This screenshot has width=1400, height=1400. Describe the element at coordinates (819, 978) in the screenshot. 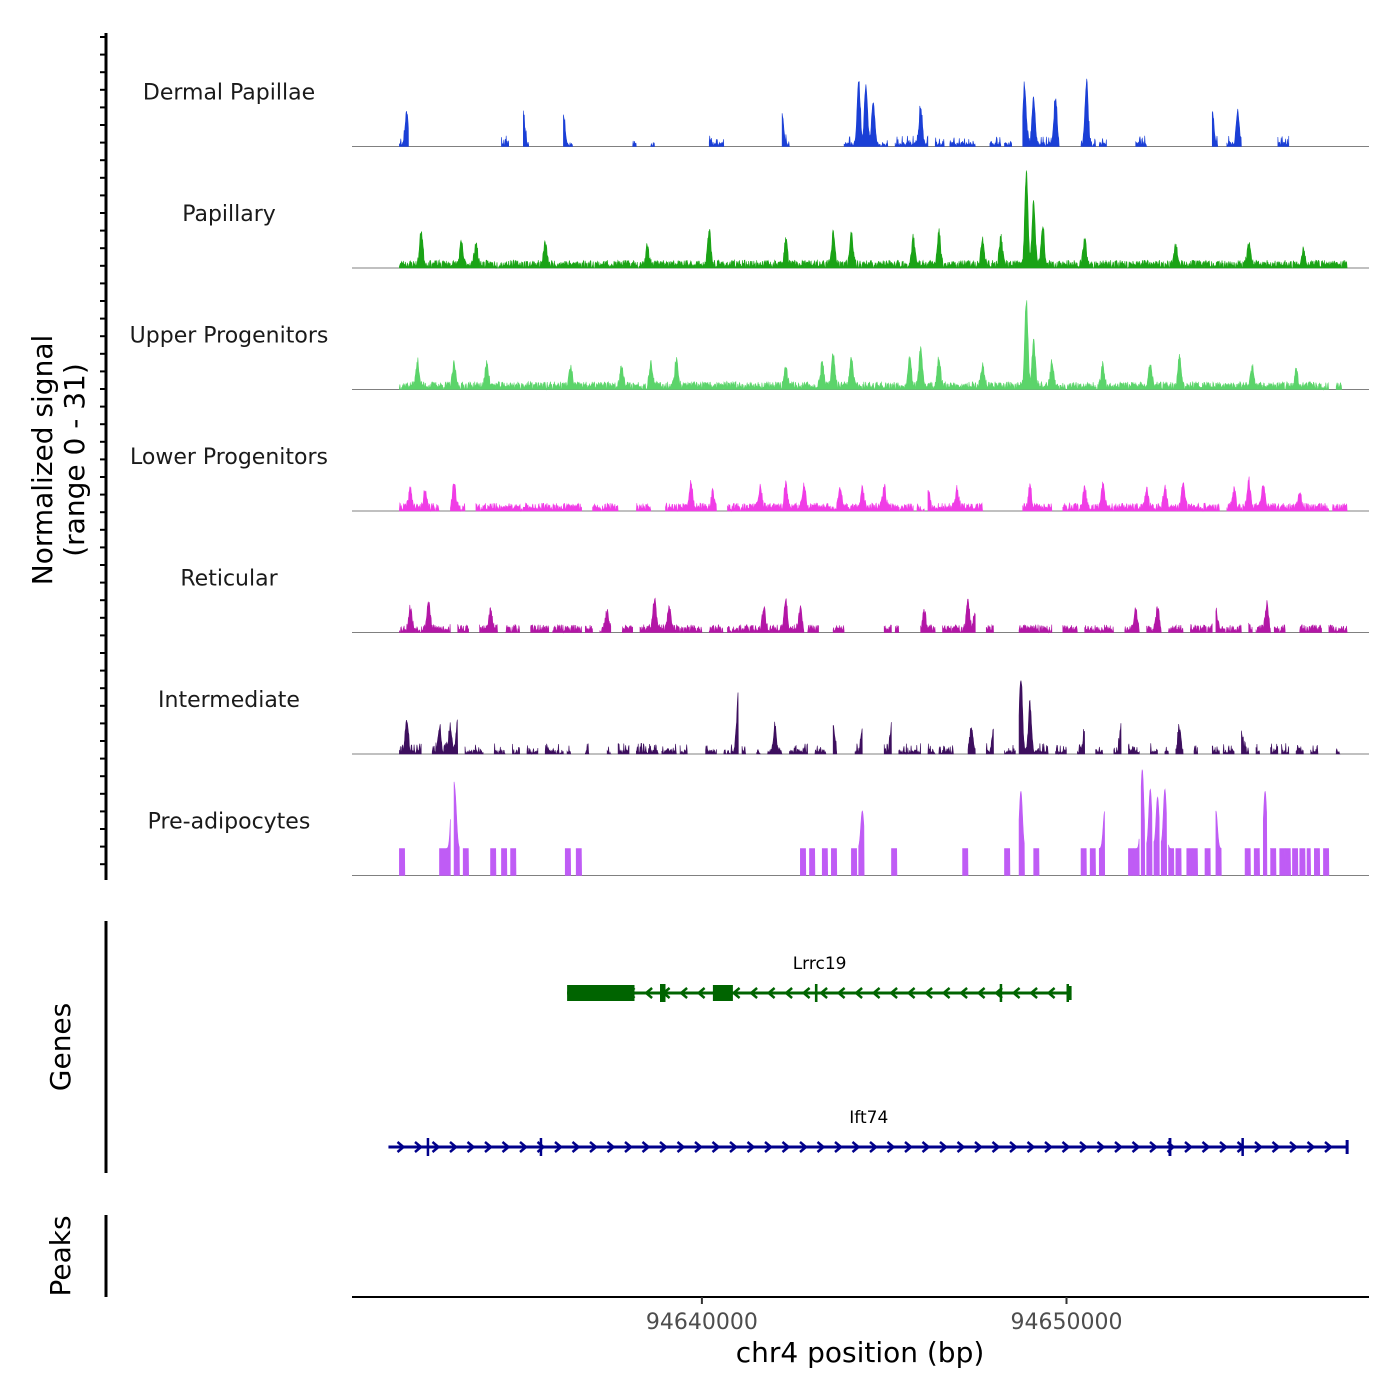

I see `gene-lrrc19: Lrrc19` at that location.